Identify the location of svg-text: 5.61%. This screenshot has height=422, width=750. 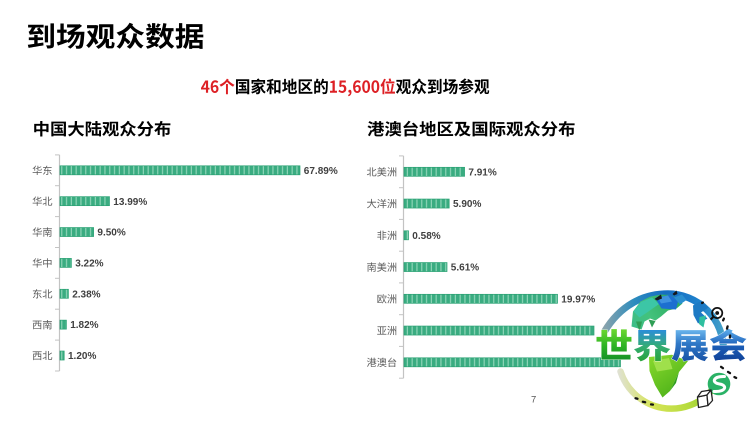
(465, 268).